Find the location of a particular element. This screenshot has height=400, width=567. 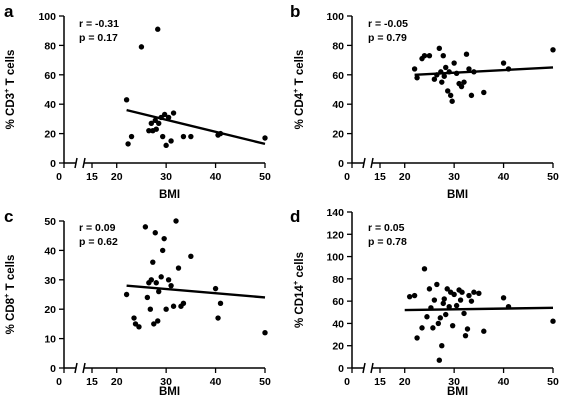

y-axis-title-rest: T cells is located at coordinates (11, 69).